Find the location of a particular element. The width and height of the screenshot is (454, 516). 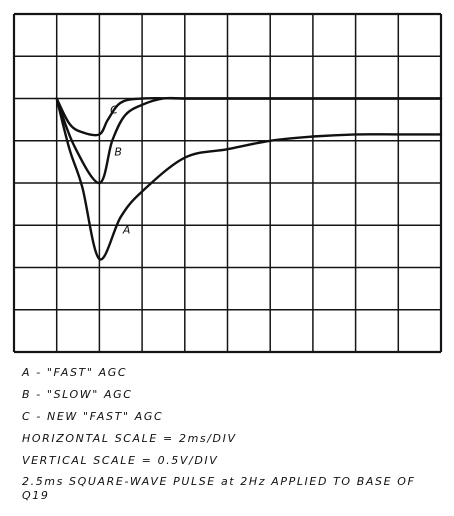

legend-entry-c: C - NEW "FAST" AGC is located at coordinates (93, 416).